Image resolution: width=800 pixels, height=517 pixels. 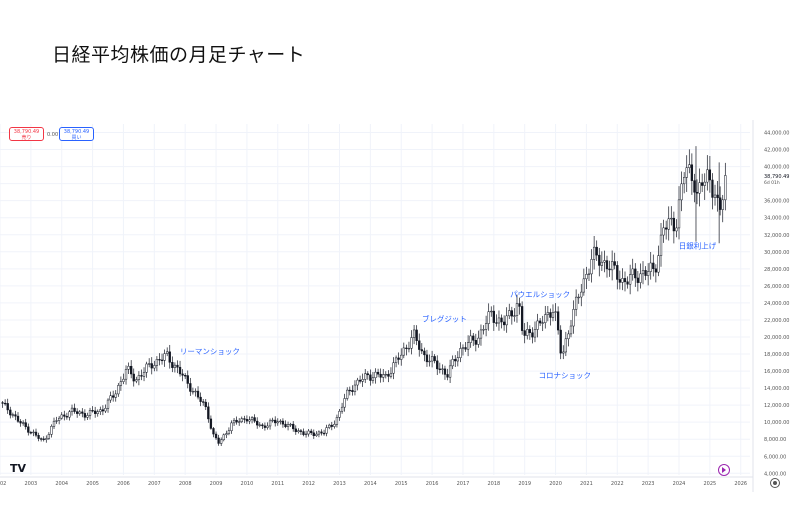 What do you see at coordinates (277, 484) in the screenshot?
I see `x-tick-label: 2011` at bounding box center [277, 484].